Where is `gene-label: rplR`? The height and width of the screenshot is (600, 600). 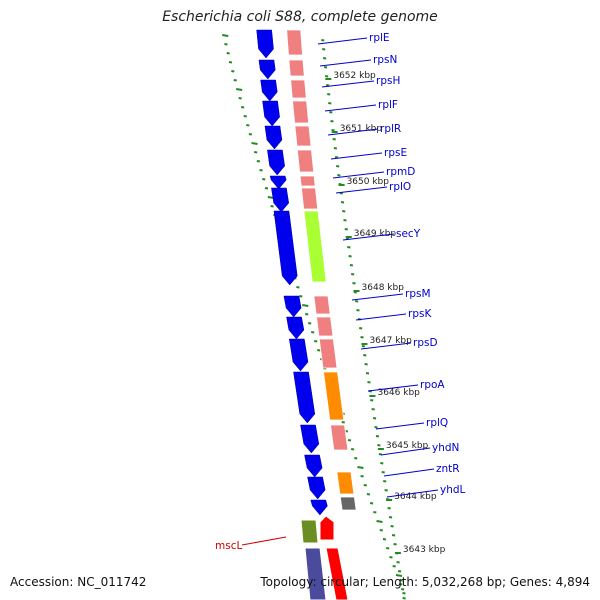
gene-label: rplR is located at coordinates (390, 129).